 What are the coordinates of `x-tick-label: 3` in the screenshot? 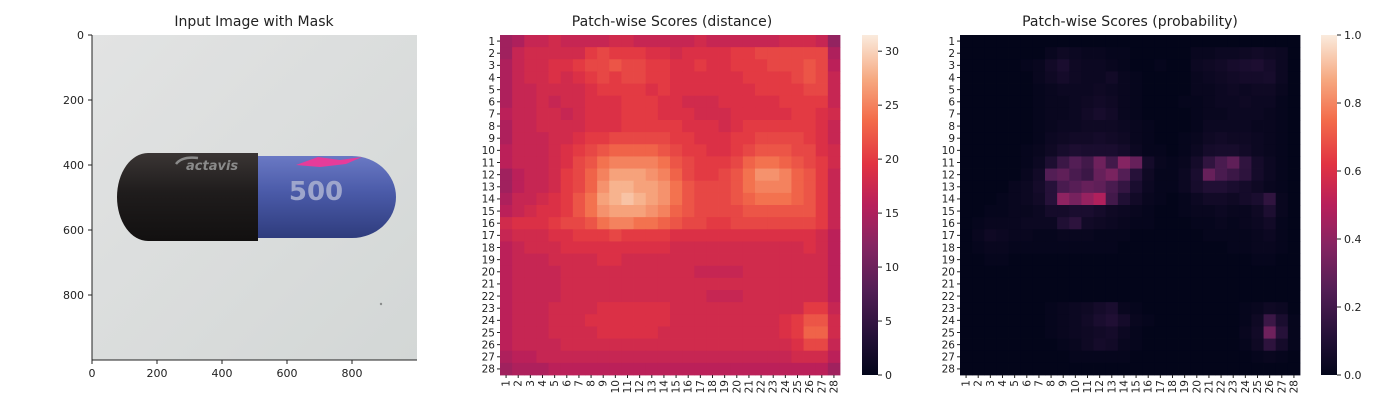 It's located at (531, 383).